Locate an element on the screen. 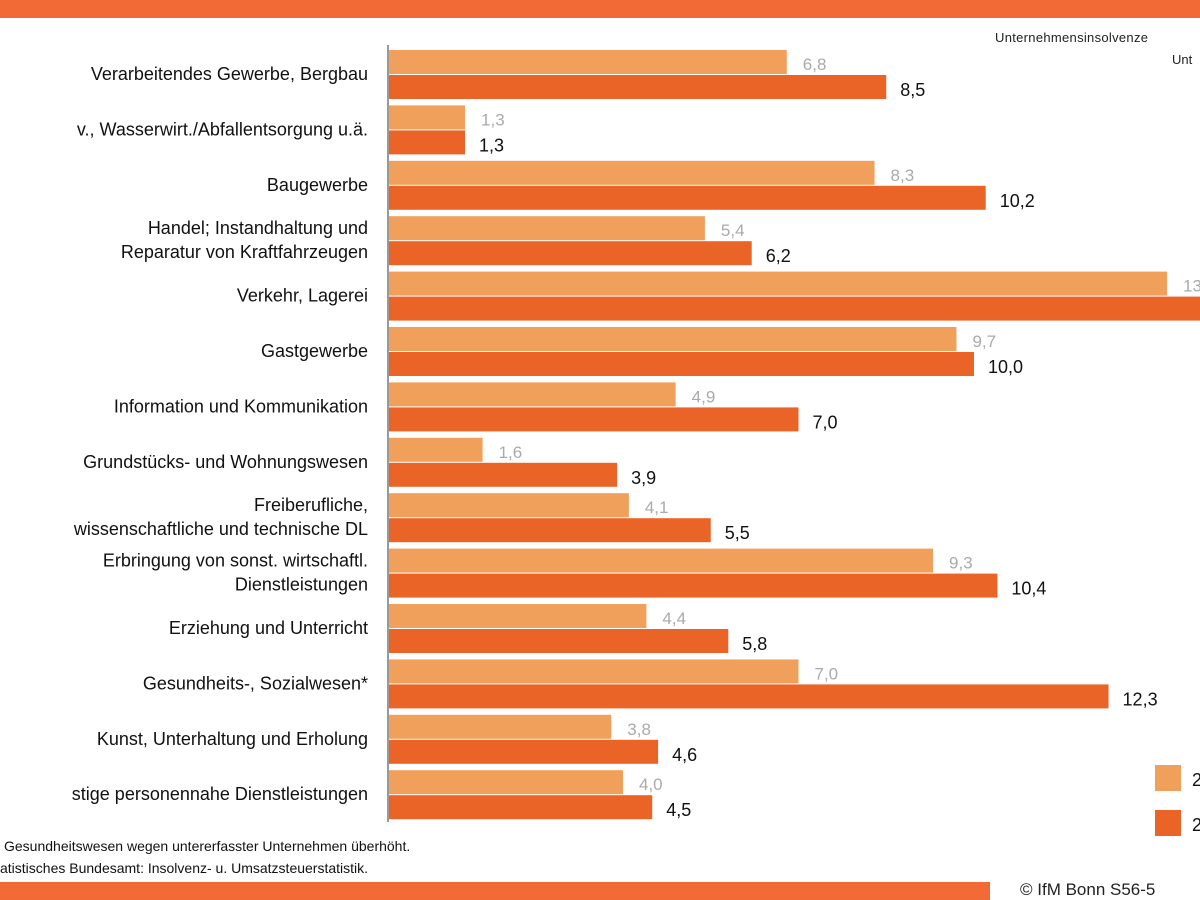 The width and height of the screenshot is (1200, 900). category-label: Kunst, Unterhaltung und Erholung is located at coordinates (232, 739).